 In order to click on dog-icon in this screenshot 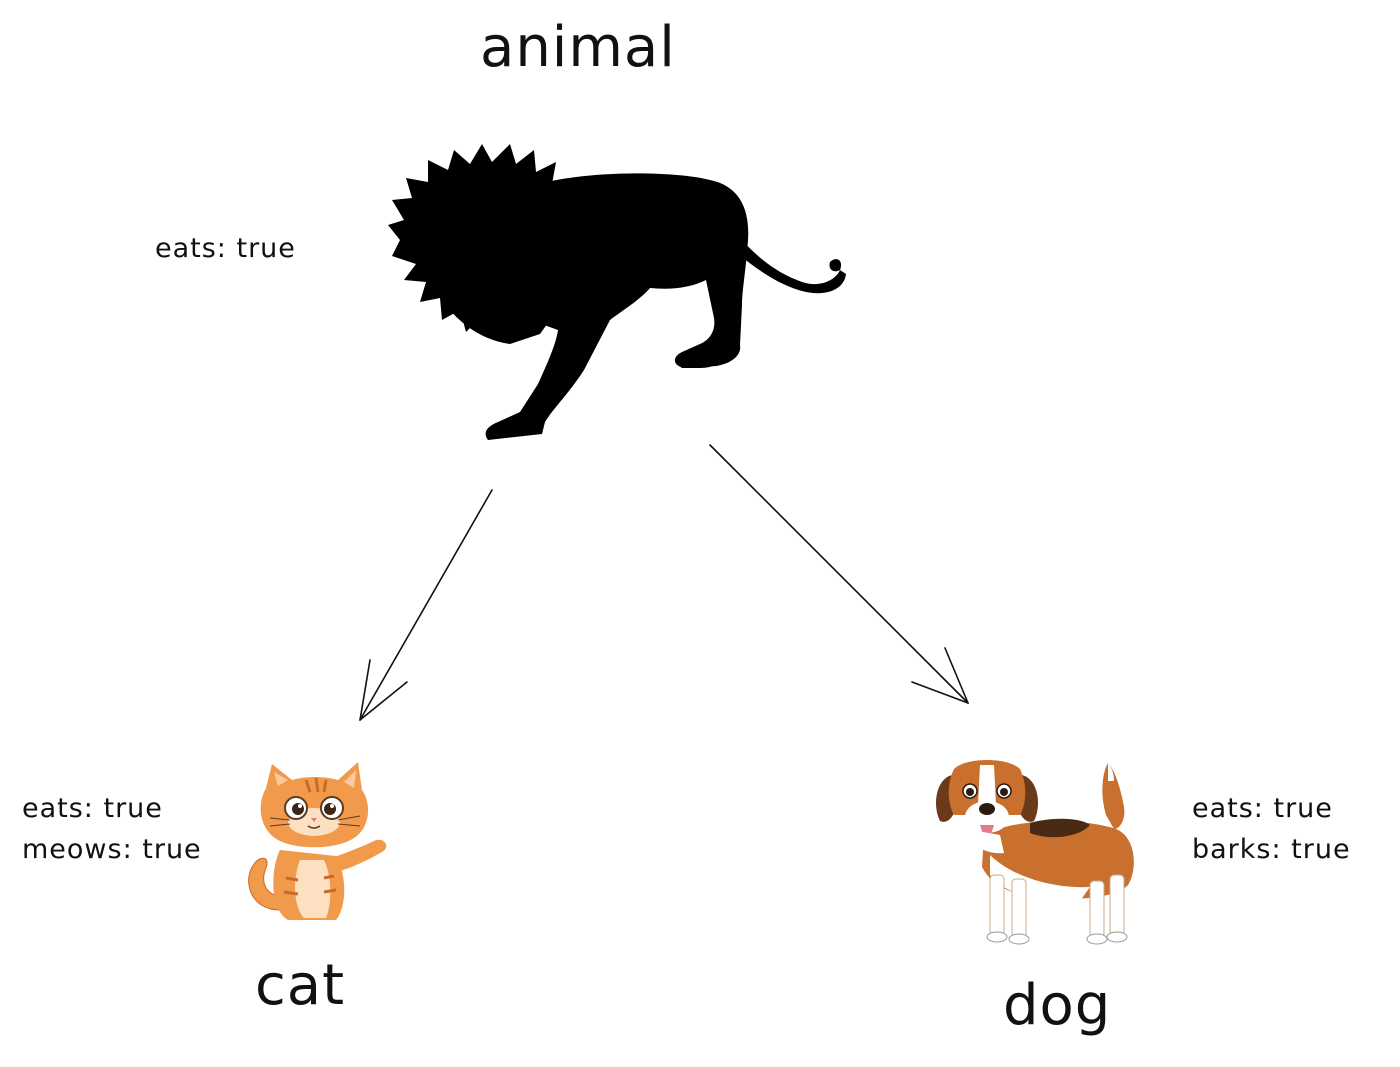, I will do `click(1035, 852)`.